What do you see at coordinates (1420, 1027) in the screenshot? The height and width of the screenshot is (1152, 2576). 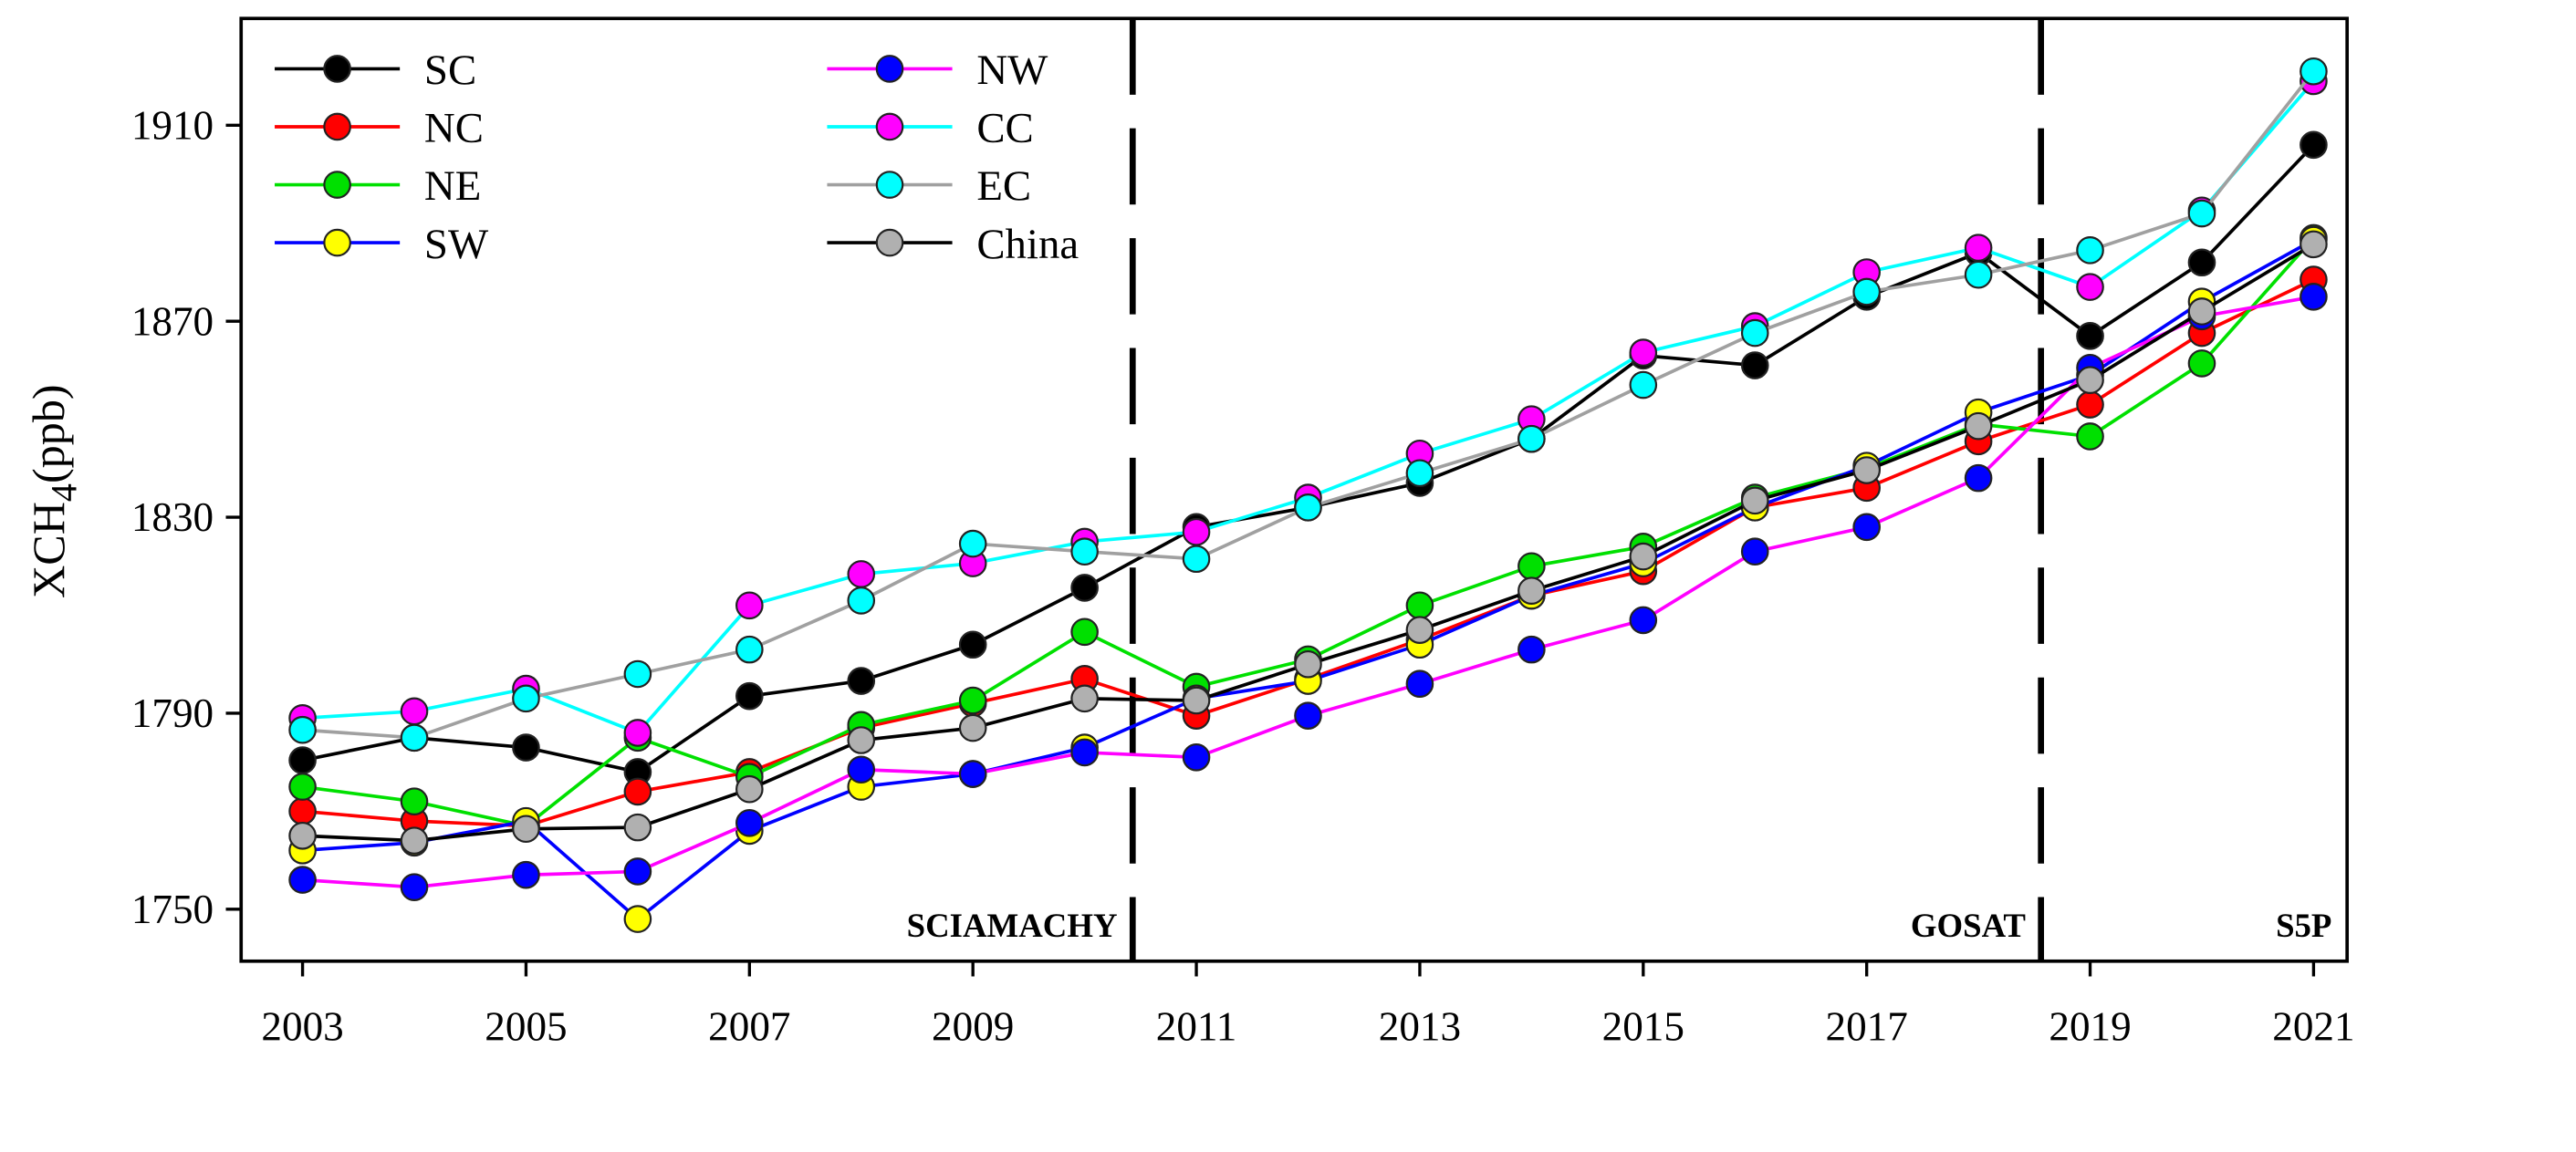 I see `x-tick-label: 2013` at bounding box center [1420, 1027].